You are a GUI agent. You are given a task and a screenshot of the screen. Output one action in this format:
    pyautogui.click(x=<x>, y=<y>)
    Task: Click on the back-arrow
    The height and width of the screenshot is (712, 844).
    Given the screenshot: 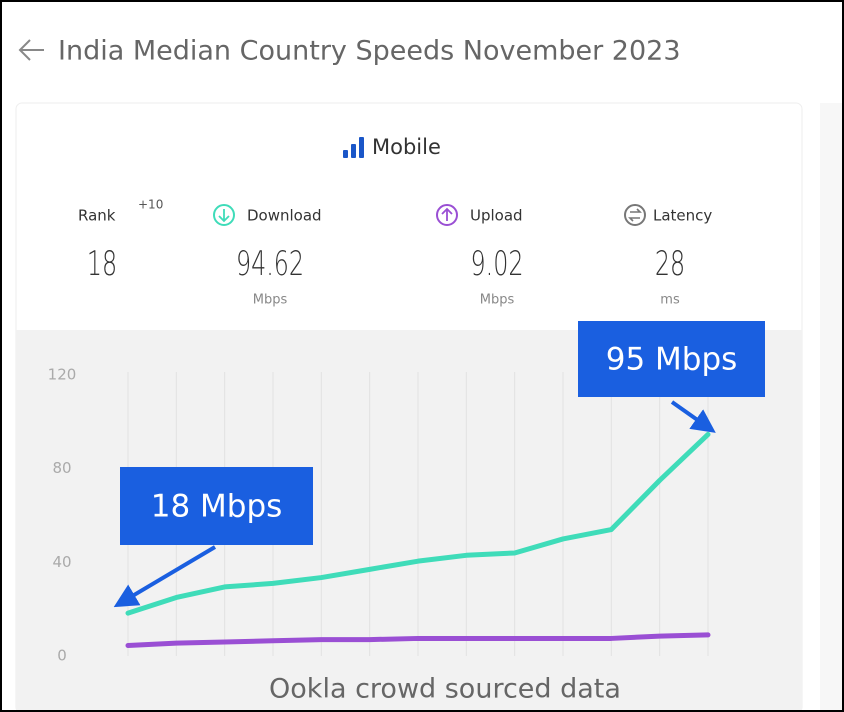 What is the action you would take?
    pyautogui.click(x=31, y=50)
    